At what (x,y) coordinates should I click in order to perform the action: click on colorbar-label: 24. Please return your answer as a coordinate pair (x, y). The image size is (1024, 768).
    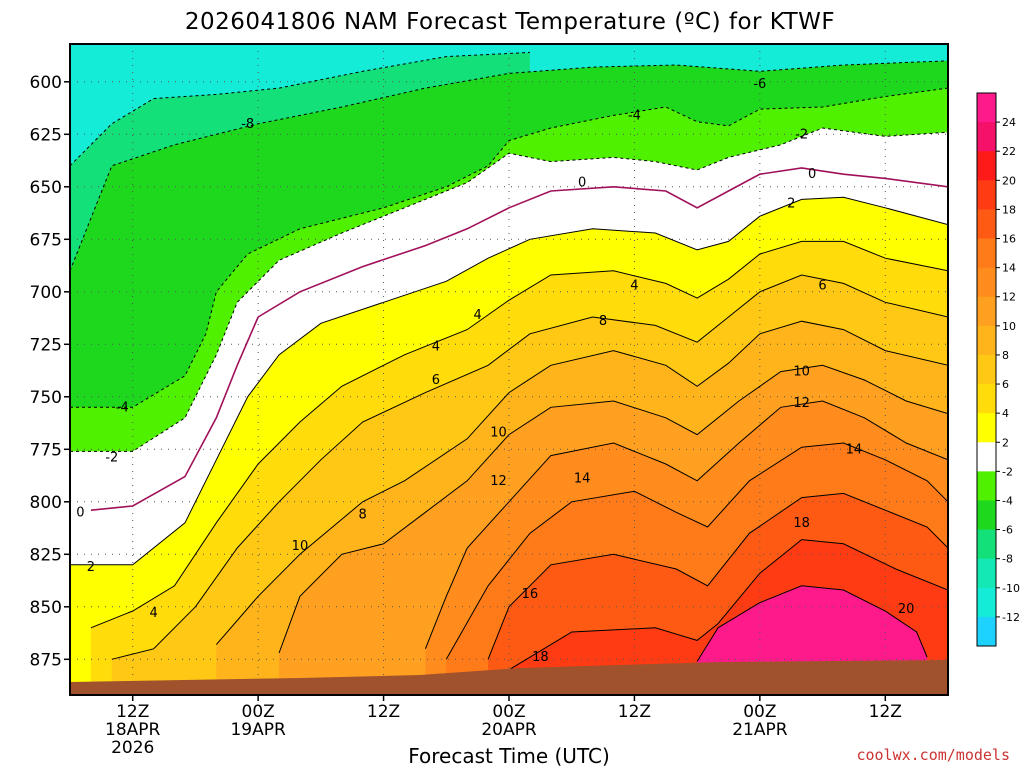
    Looking at the image, I should click on (1009, 122).